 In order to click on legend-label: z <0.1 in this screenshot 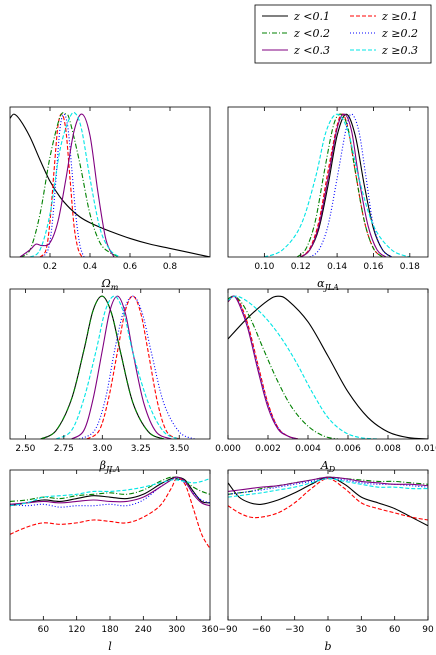, I will do `click(311, 16)`.